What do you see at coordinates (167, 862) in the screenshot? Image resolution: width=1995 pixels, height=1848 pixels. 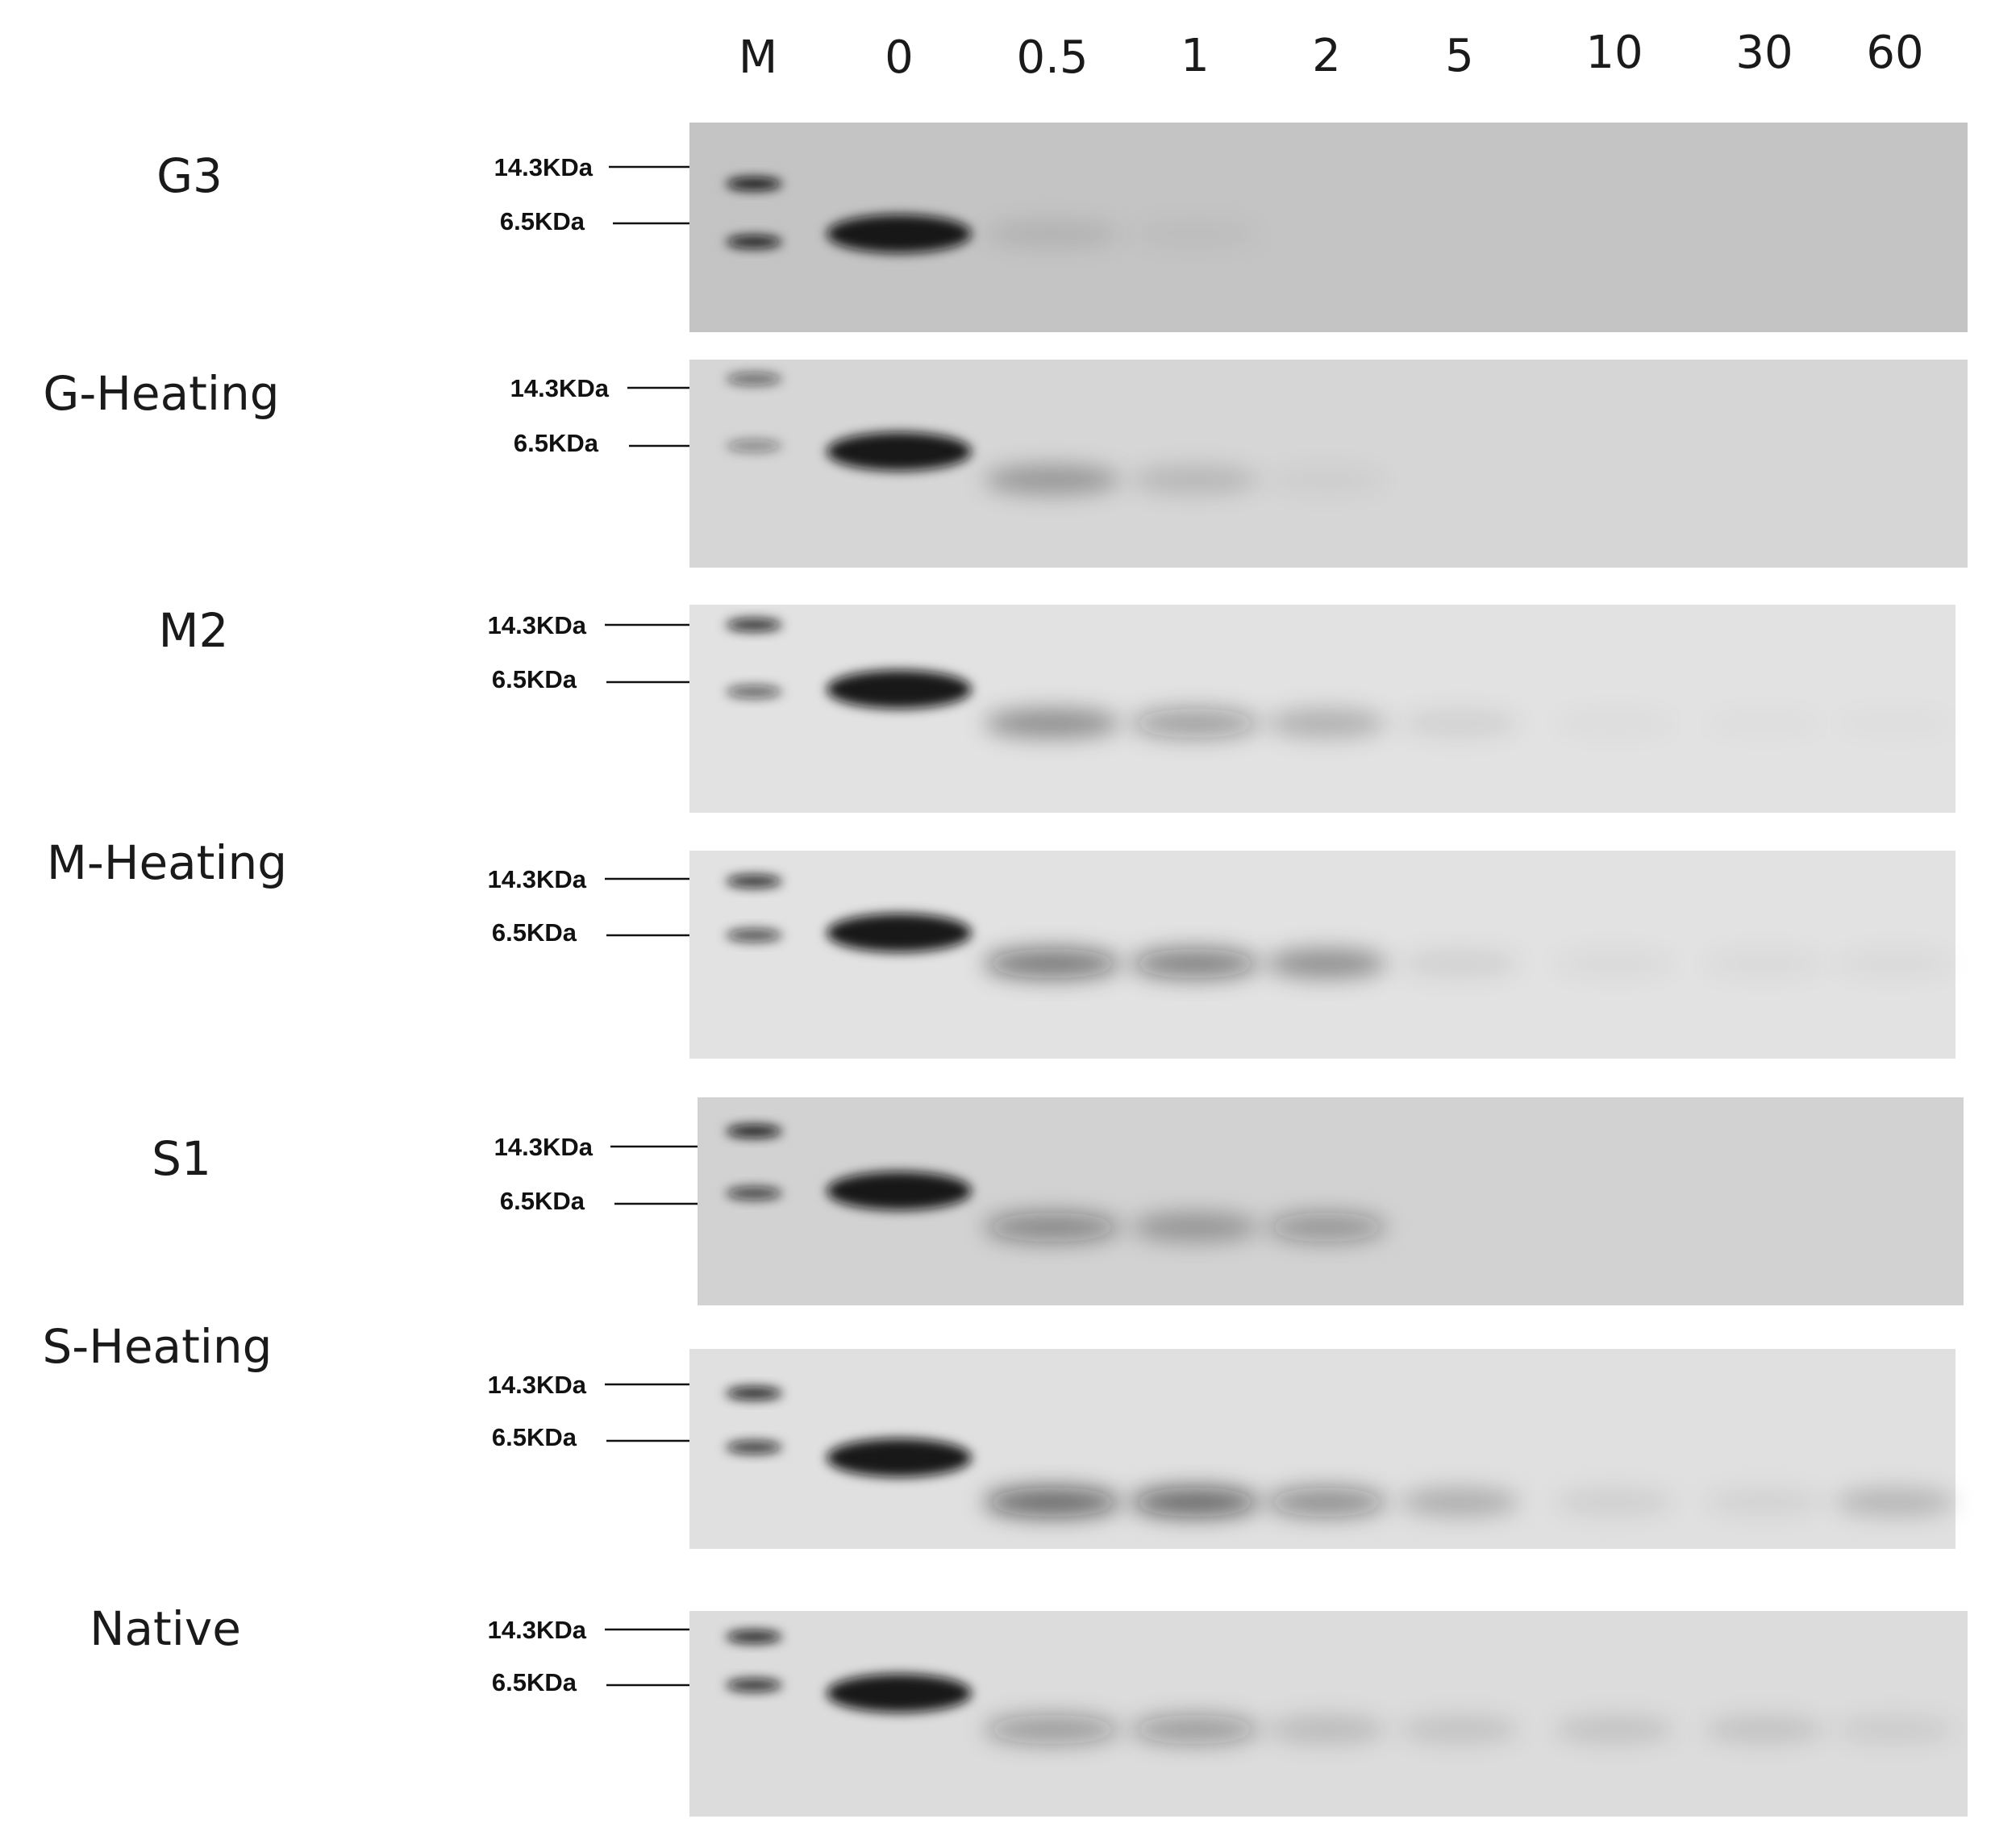 I see `panel-title: M-Heating` at bounding box center [167, 862].